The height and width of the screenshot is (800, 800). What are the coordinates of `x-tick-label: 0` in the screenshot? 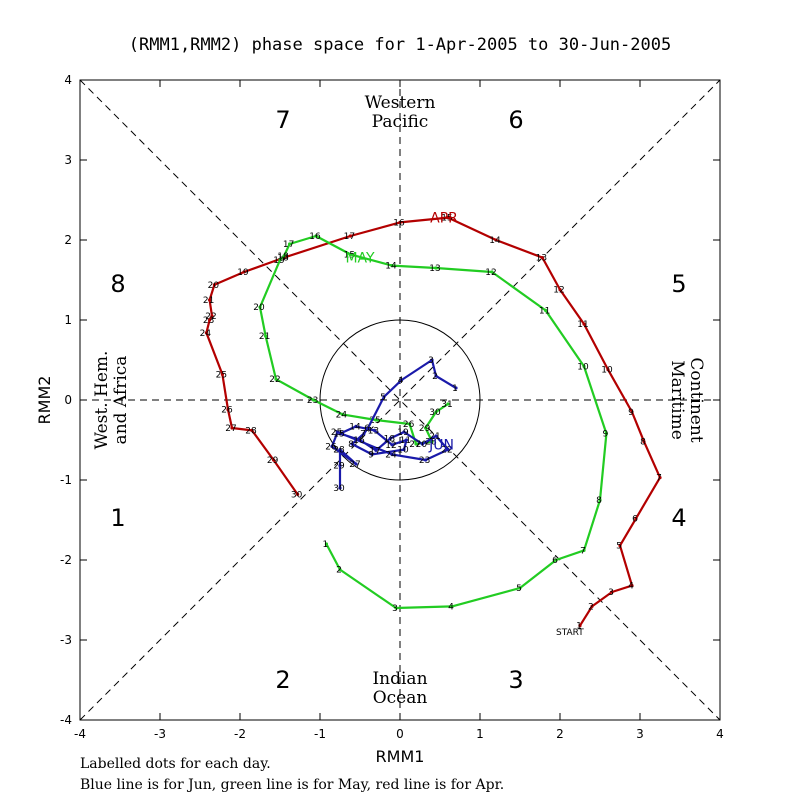 It's located at (400, 734).